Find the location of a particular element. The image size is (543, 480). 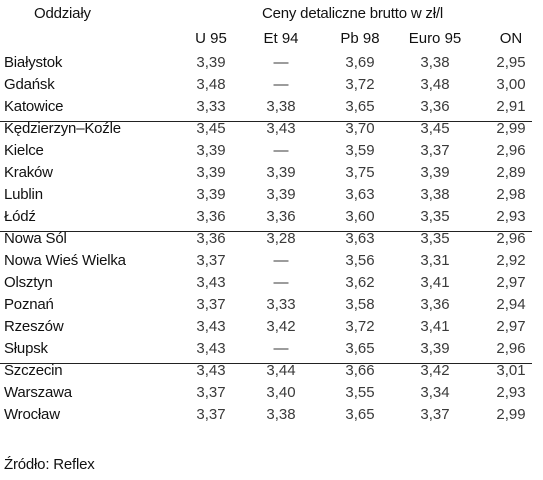

table-row: Lublin 3,39 3,39 3,63 3,38 2,98 is located at coordinates (271, 195).